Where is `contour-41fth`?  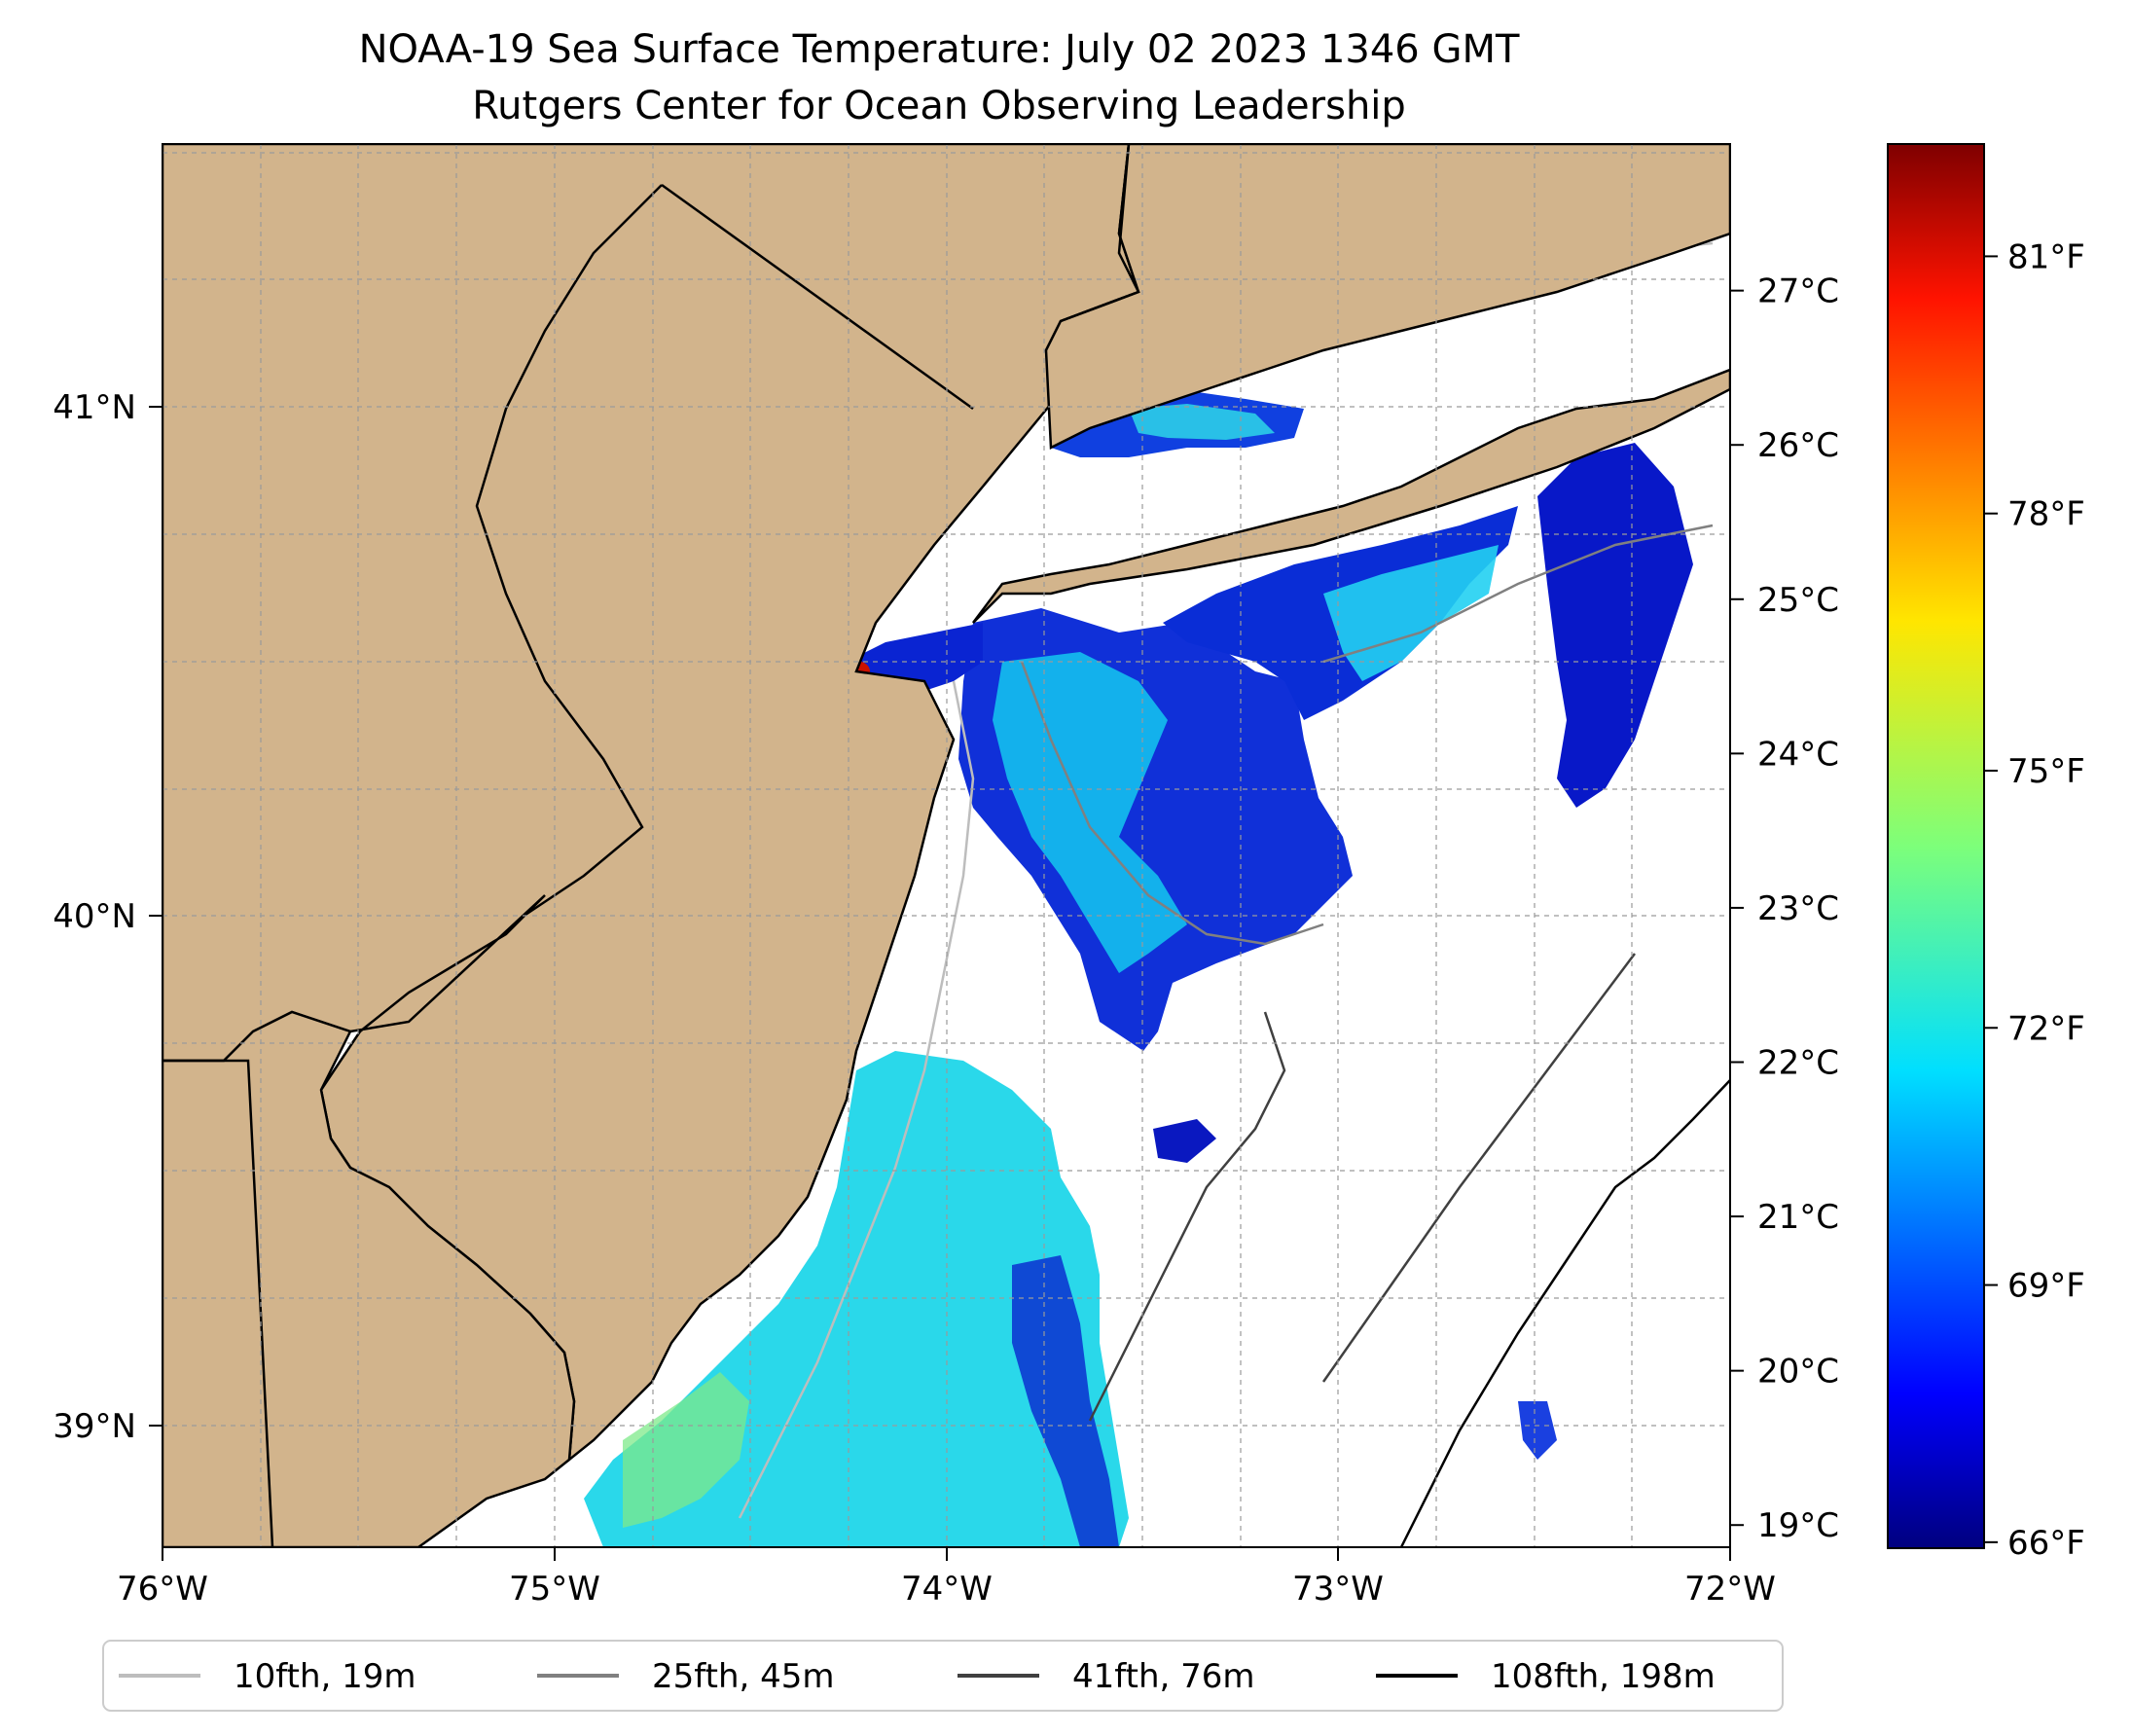 contour-41fth is located at coordinates (1362, 1188).